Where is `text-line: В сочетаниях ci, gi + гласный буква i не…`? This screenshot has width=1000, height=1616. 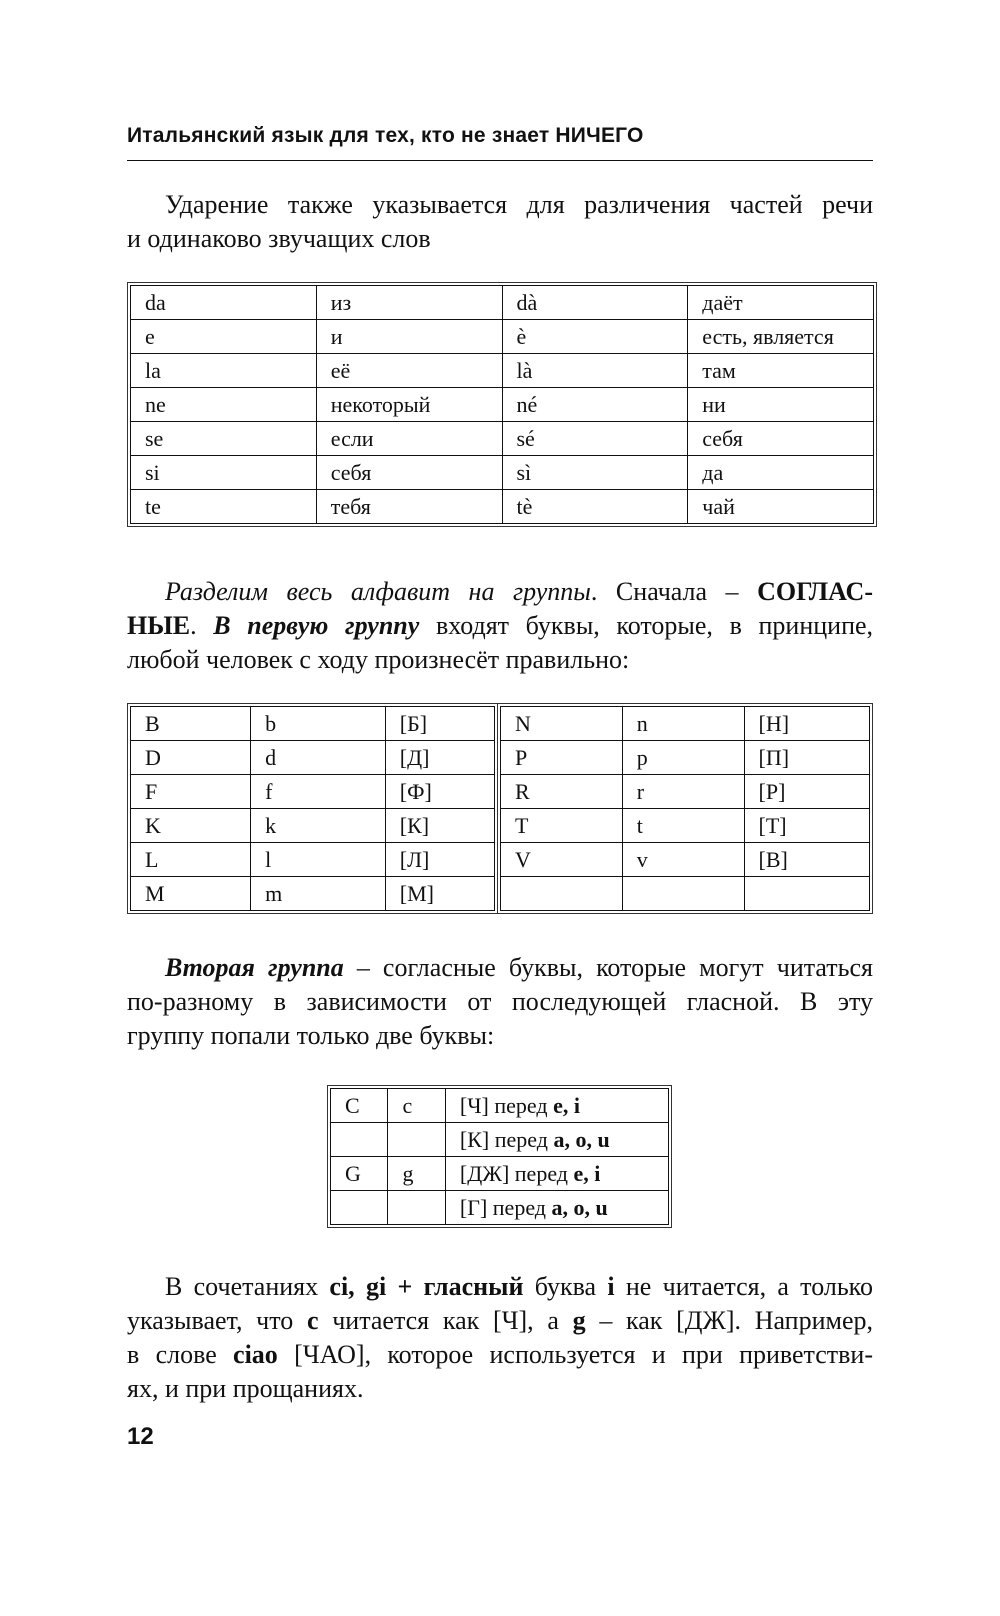
text-line: В сочетаниях ci, gi + гласный буква i не… is located at coordinates (500, 1287).